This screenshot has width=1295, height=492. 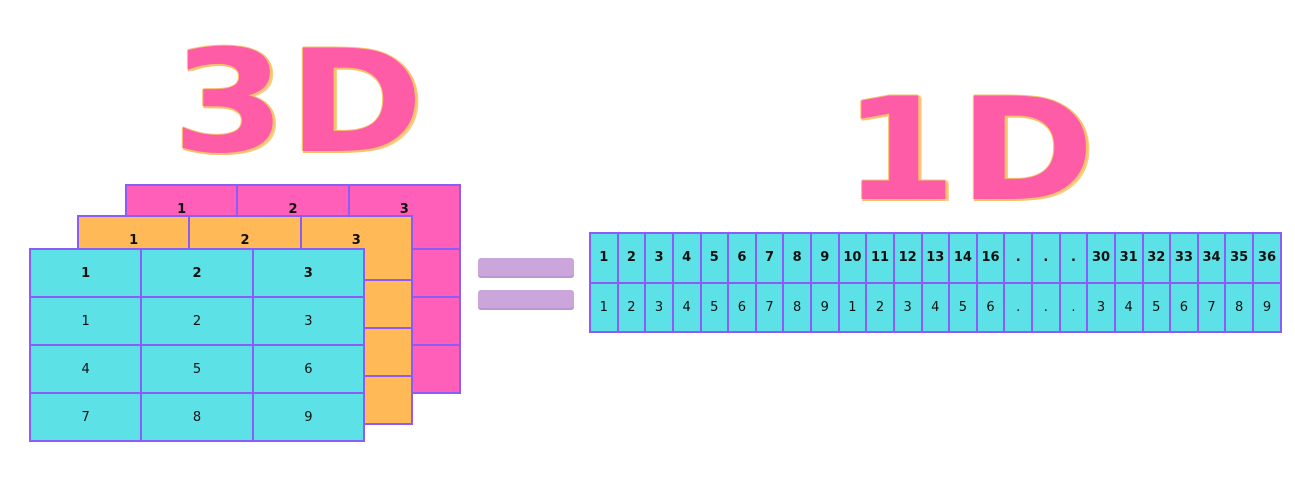 What do you see at coordinates (880, 258) in the screenshot?
I see `flat-array-index-cell: 11` at bounding box center [880, 258].